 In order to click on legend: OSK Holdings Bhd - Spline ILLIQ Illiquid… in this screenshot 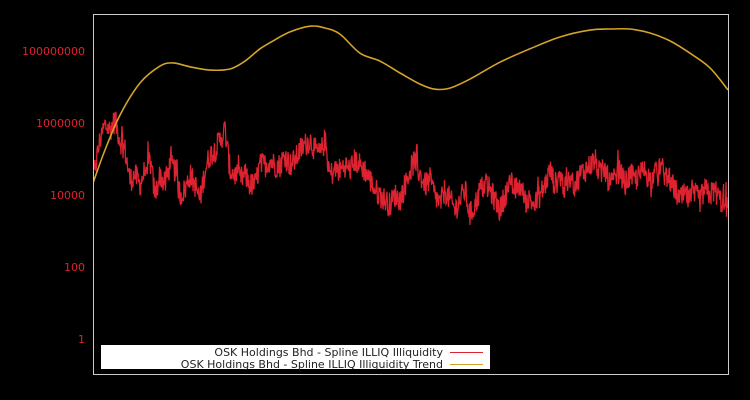, I will do `click(295, 358)`.